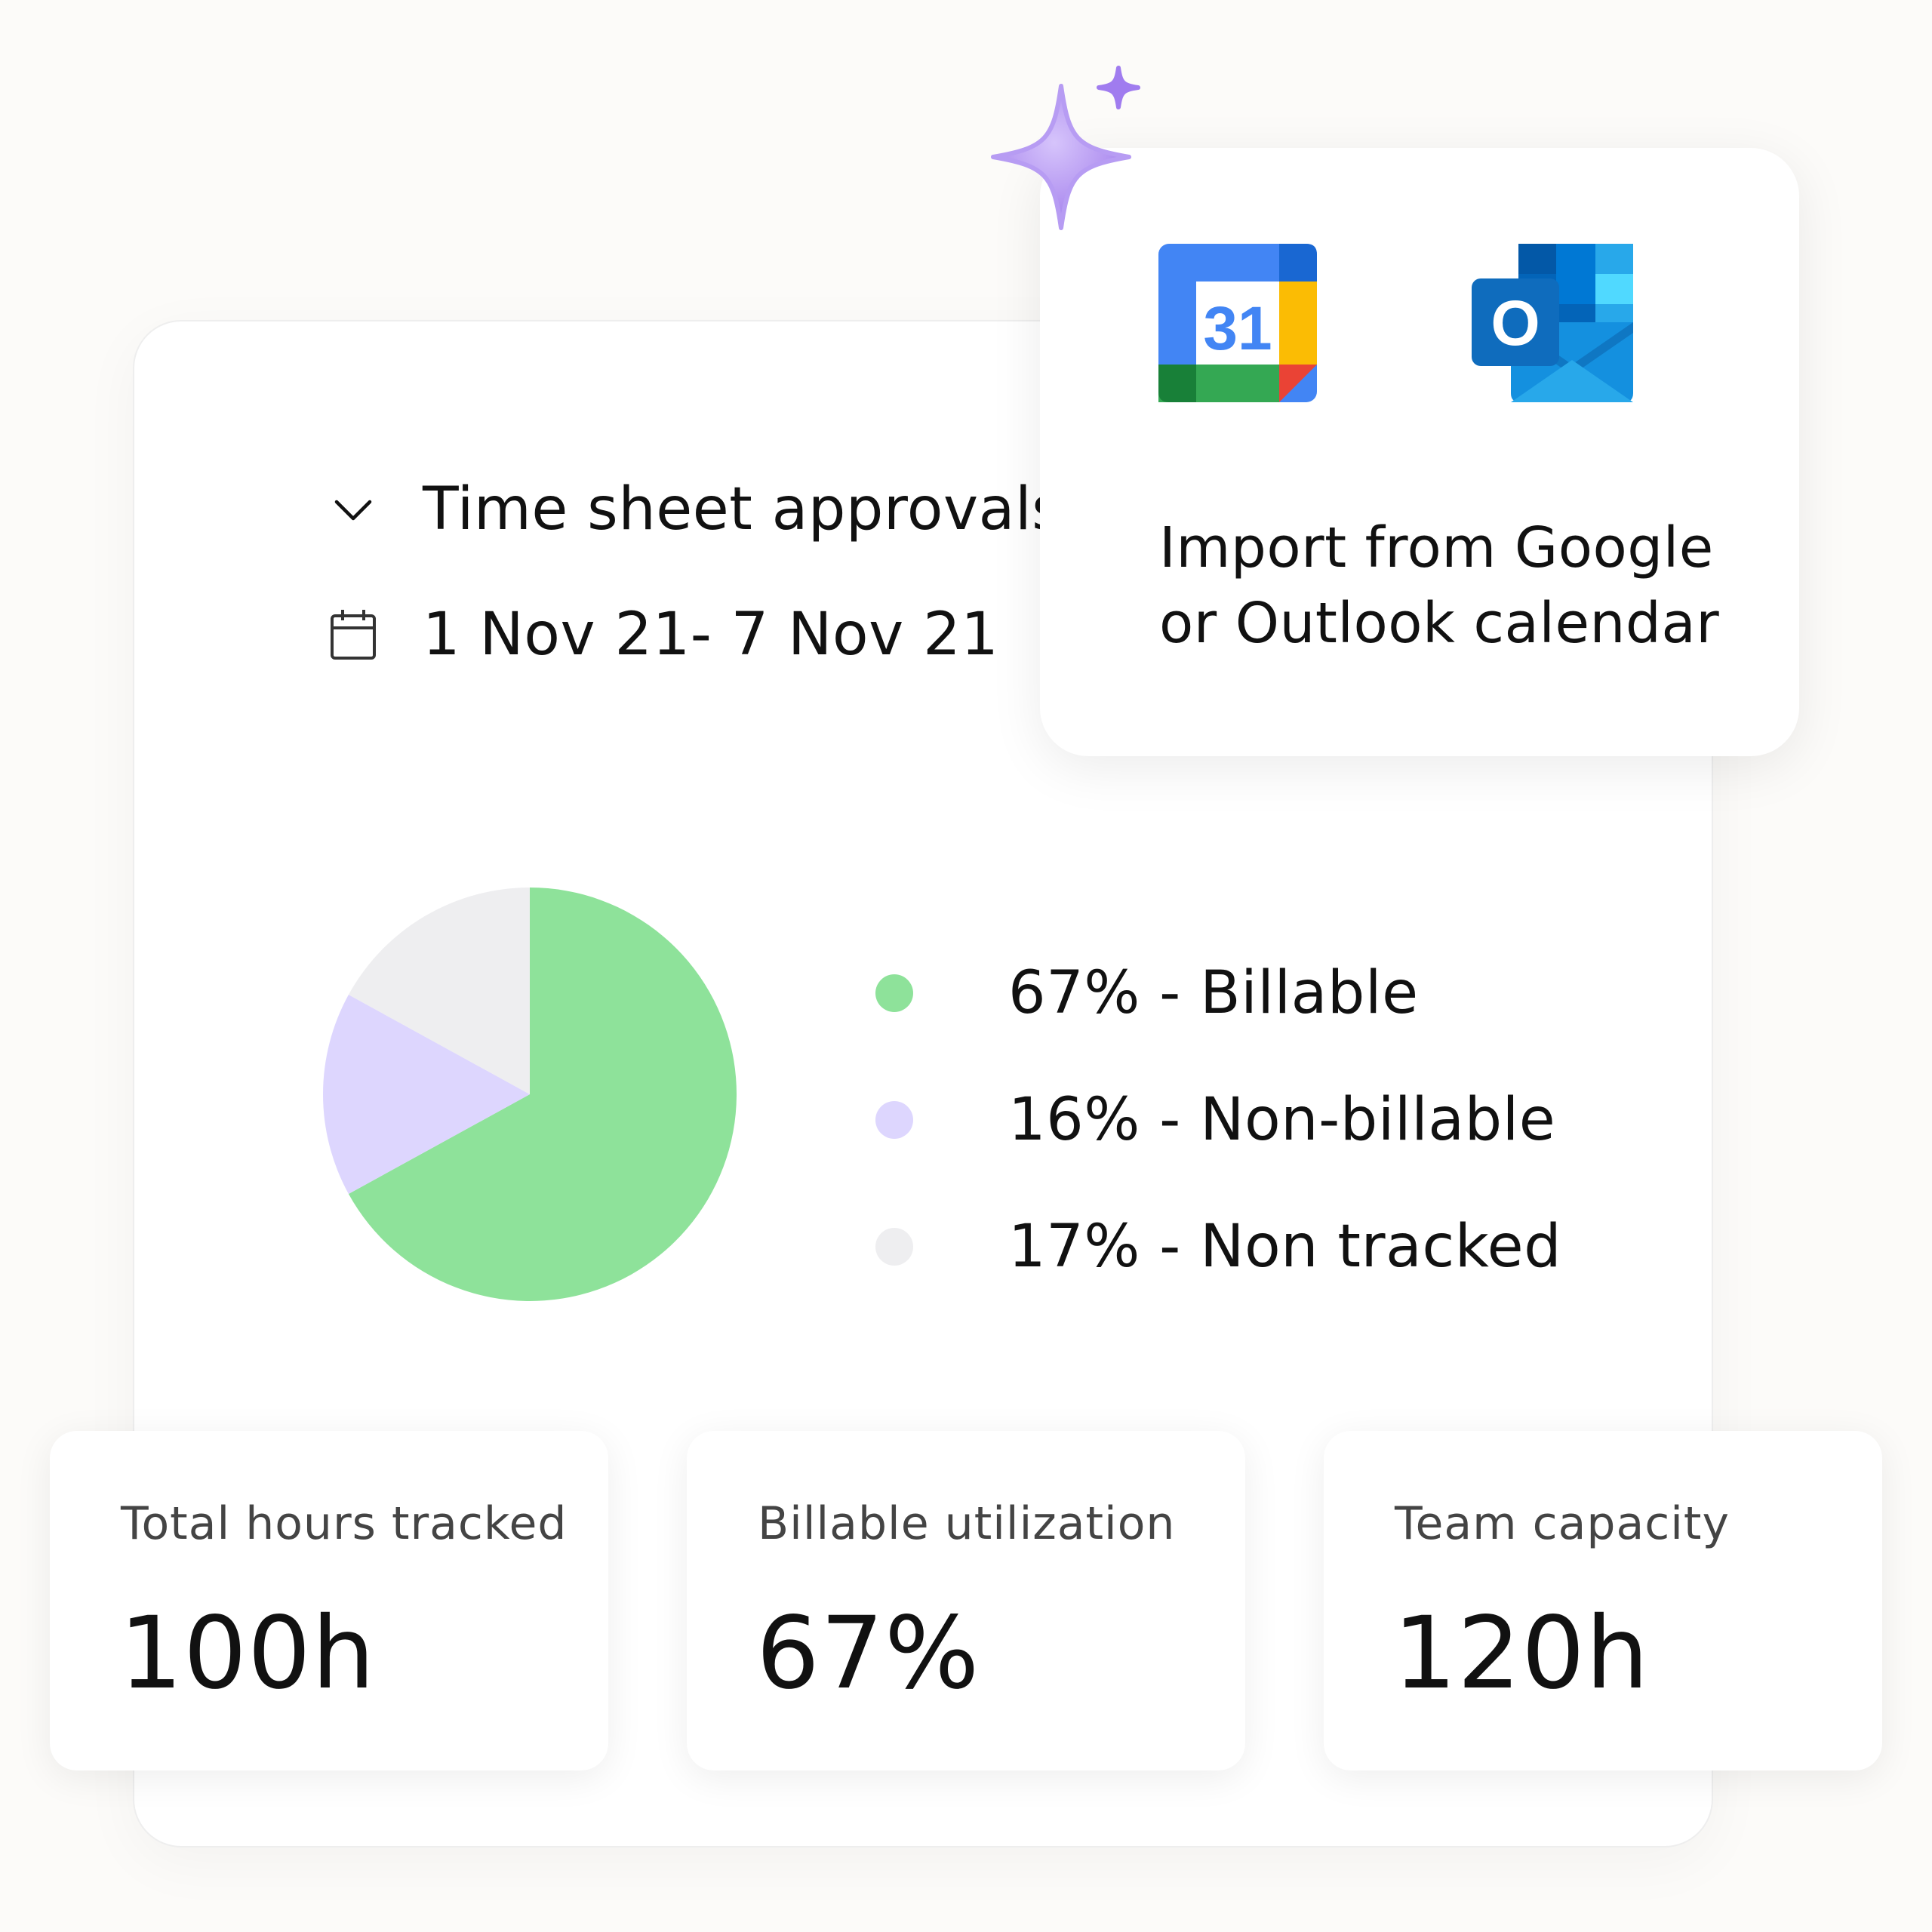 This screenshot has height=1932, width=1932. What do you see at coordinates (1515, 323) in the screenshot?
I see `outlook-letter: O` at bounding box center [1515, 323].